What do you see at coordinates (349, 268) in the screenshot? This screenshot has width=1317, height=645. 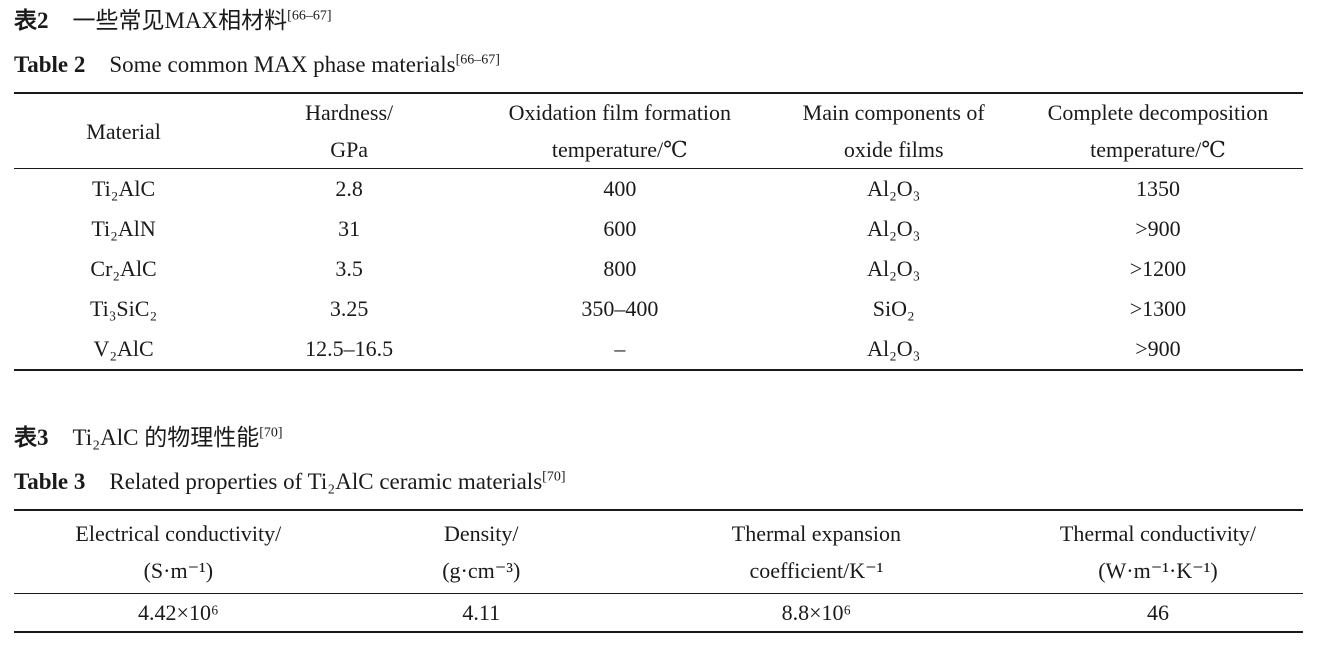 I see `table2-cell: 3.5` at bounding box center [349, 268].